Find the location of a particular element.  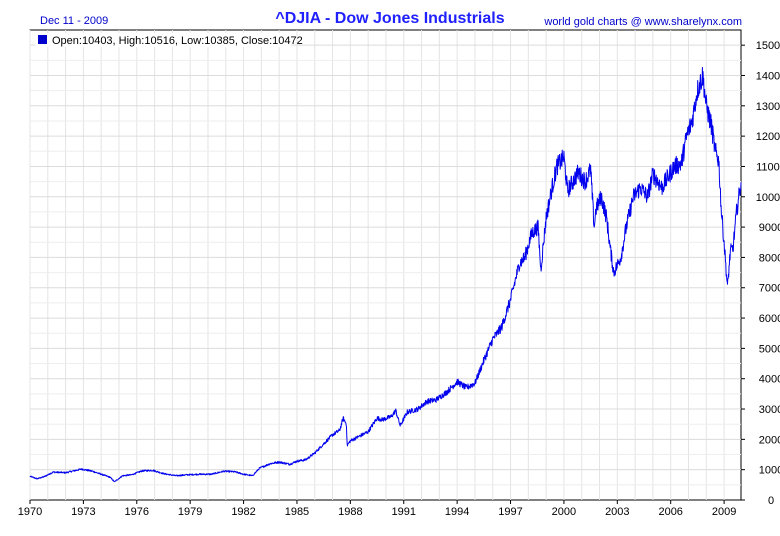

chart-credit: world gold charts @ www.sharelynx.com is located at coordinates (643, 22).